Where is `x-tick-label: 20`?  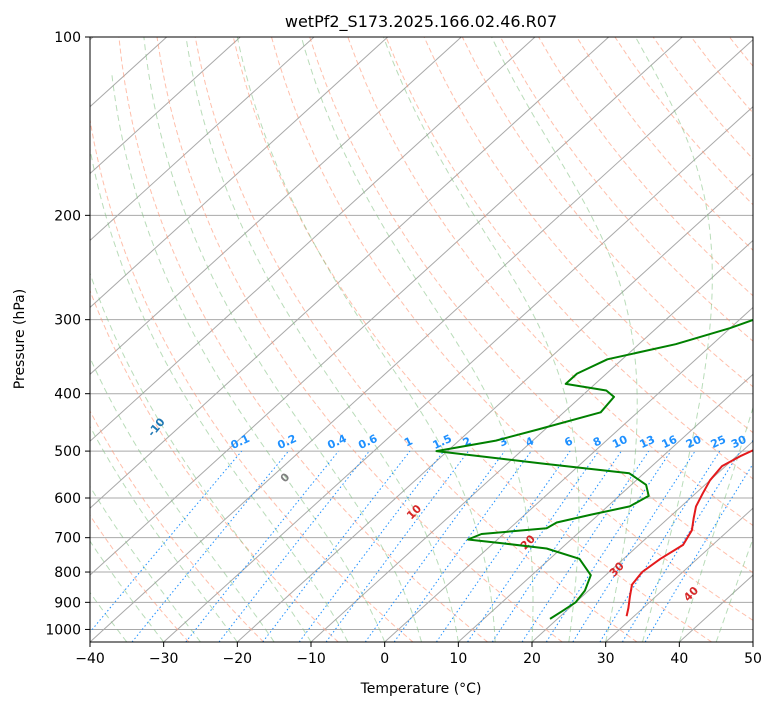
x-tick-label: 20 is located at coordinates (532, 659).